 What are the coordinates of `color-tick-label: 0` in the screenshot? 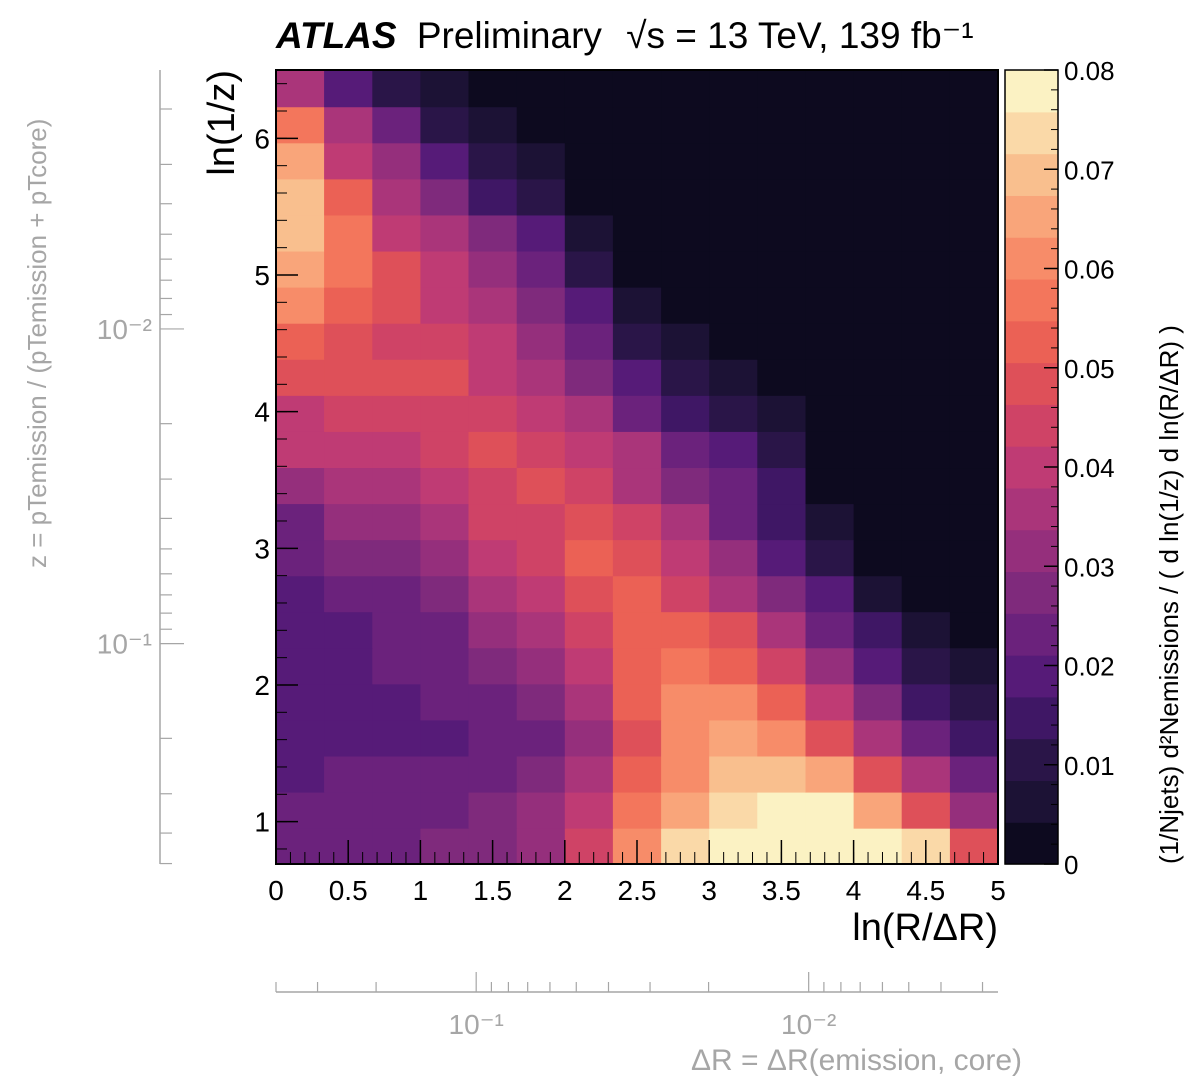 It's located at (1071, 865).